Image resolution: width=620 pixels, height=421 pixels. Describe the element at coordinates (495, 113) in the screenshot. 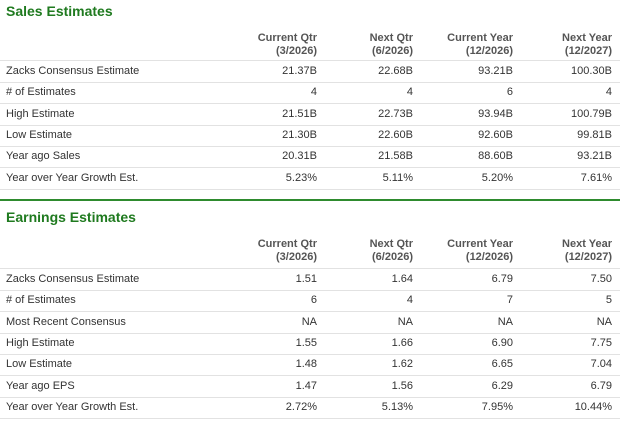

I see `cell-value: 93.94B` at that location.